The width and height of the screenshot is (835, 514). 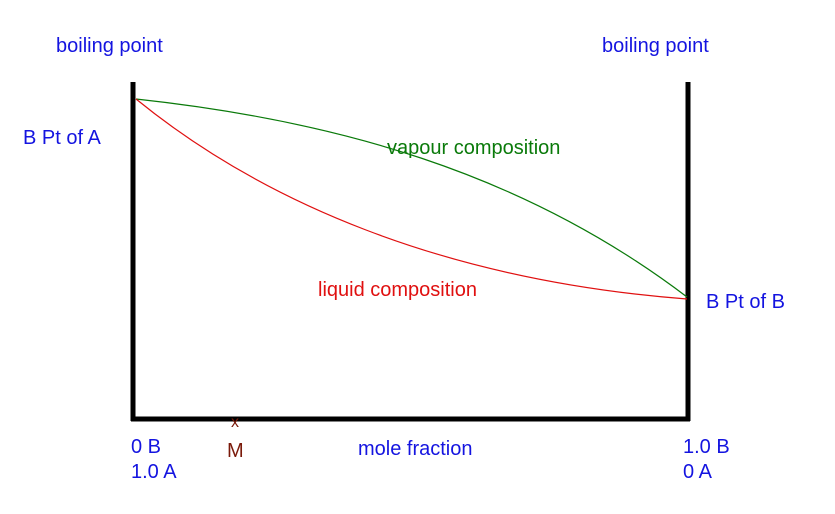 I want to click on left-end-a-fraction: 1.0 A, so click(x=154, y=472).